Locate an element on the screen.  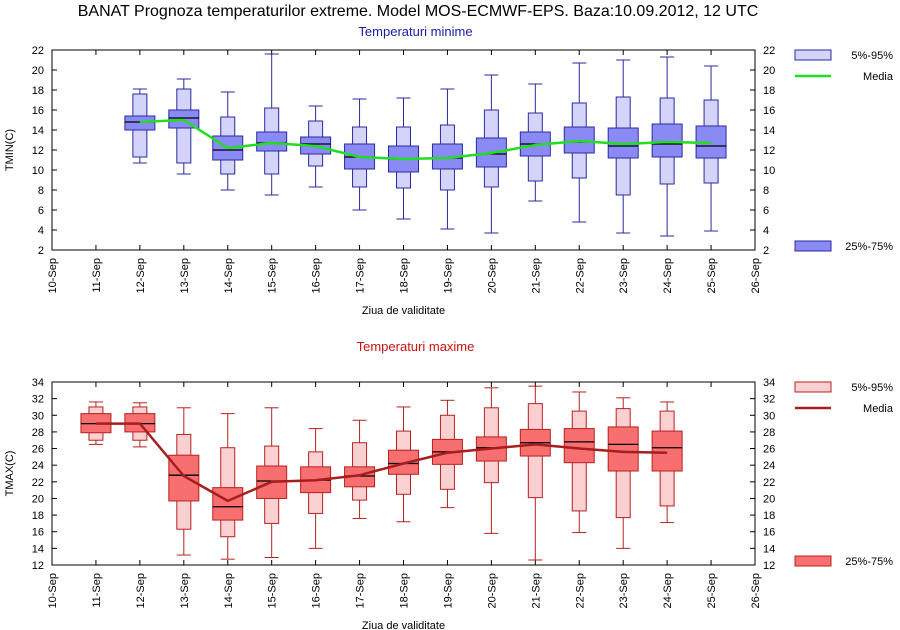
tmax-ytick-label-right: 32 is located at coordinates (769, 400).